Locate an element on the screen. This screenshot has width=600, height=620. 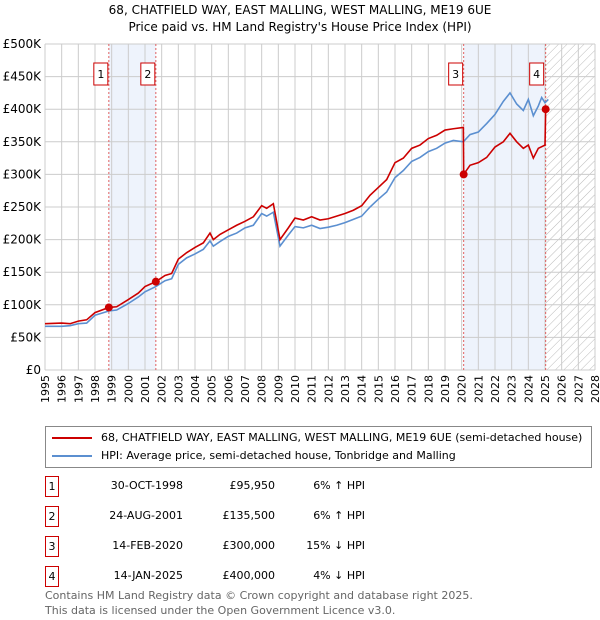
transaction-number-badge: 4 is located at coordinates (52, 576).